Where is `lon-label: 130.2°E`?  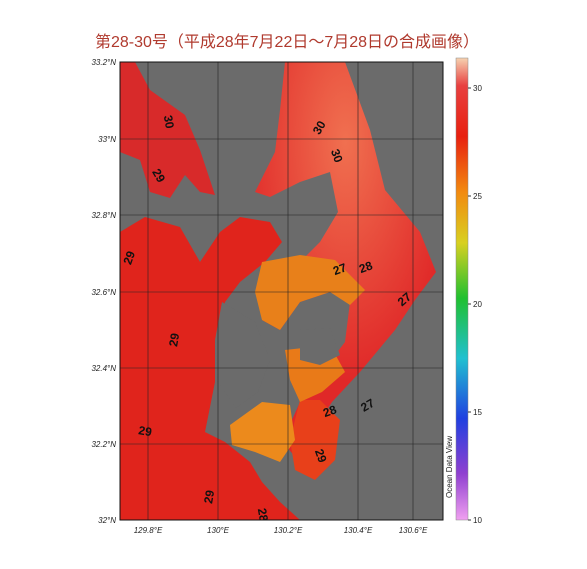 lon-label: 130.2°E is located at coordinates (288, 530).